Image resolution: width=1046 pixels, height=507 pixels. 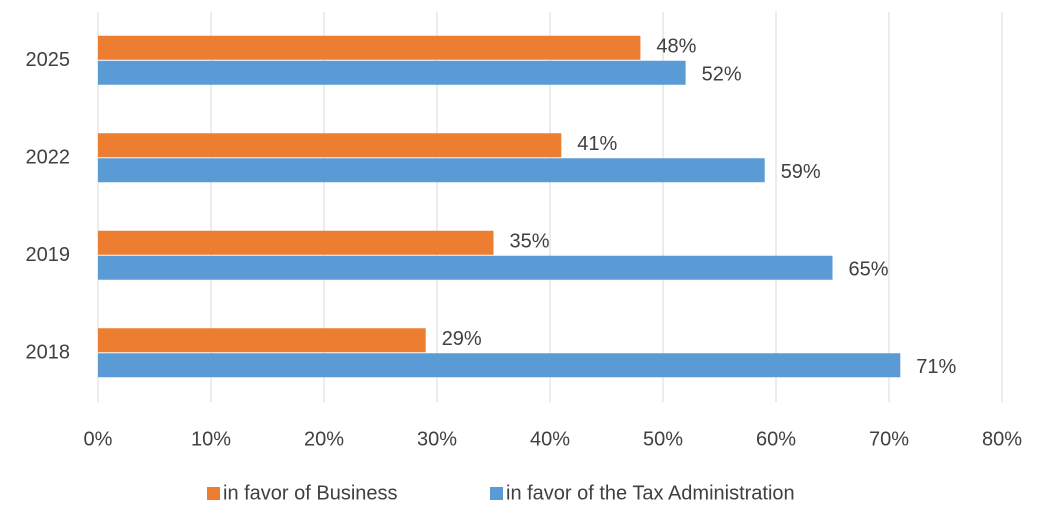 What do you see at coordinates (1002, 439) in the screenshot?
I see `x-tick-label: 80%` at bounding box center [1002, 439].